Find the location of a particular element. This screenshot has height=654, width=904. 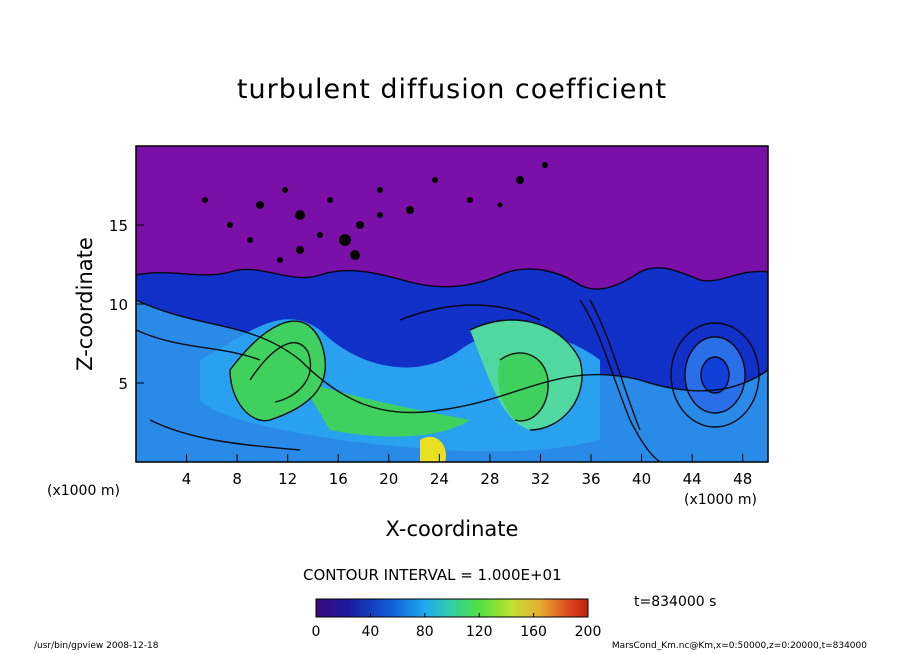

x-tick-label: 12 is located at coordinates (287, 479).